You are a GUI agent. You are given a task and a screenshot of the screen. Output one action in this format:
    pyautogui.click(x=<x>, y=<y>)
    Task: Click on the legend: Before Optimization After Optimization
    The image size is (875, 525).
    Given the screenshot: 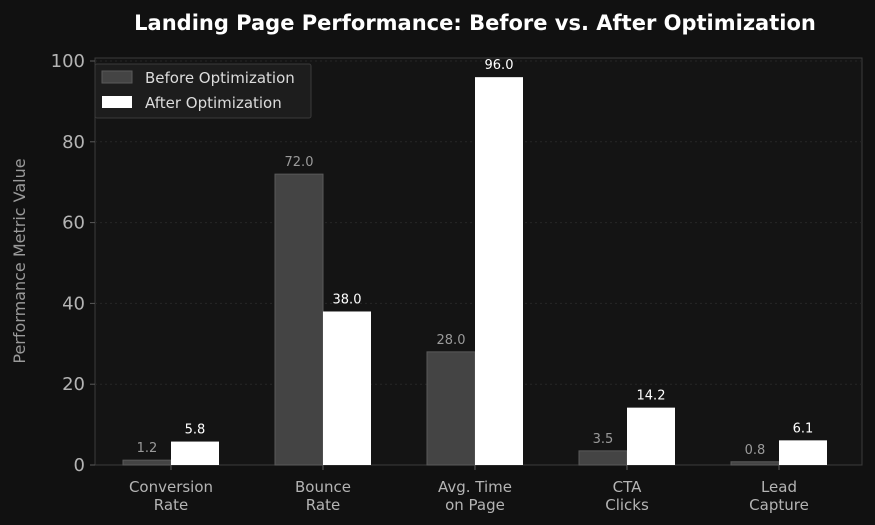 What is the action you would take?
    pyautogui.click(x=203, y=91)
    